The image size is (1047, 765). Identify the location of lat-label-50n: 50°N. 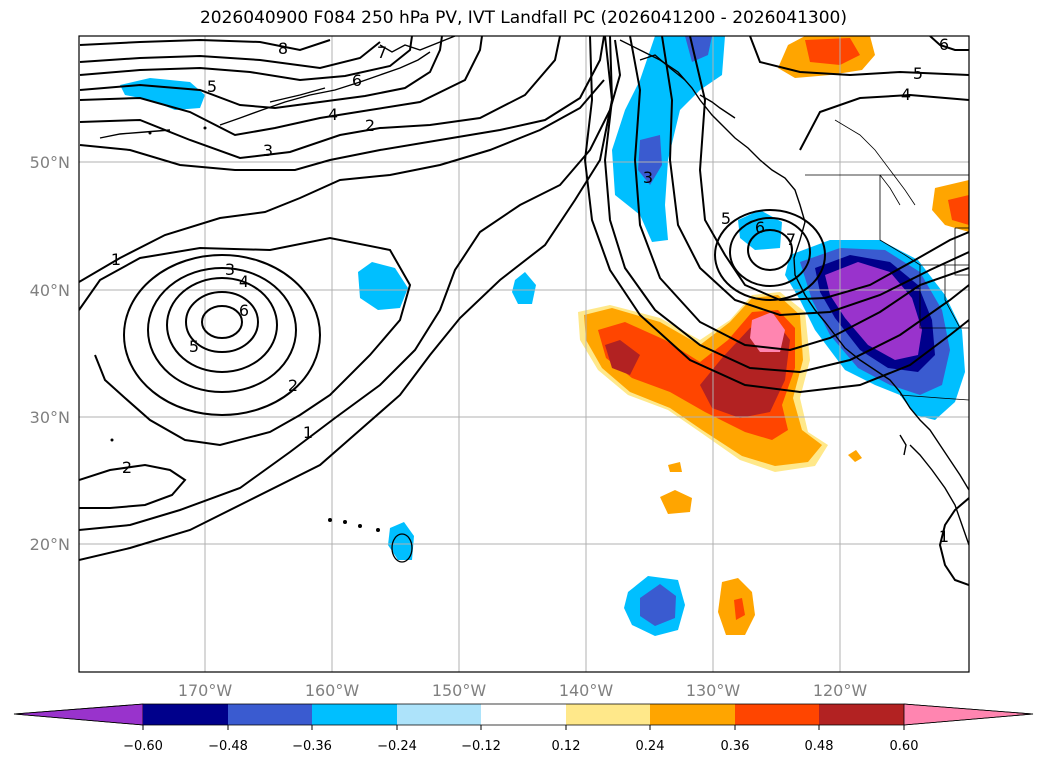
(50, 162).